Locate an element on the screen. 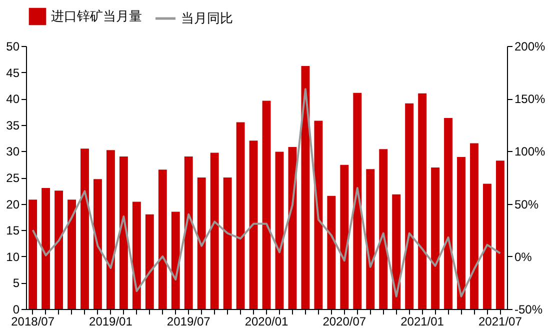 Image resolution: width=550 pixels, height=332 pixels. legend-label: 进口锌矿当月量 is located at coordinates (96, 16).